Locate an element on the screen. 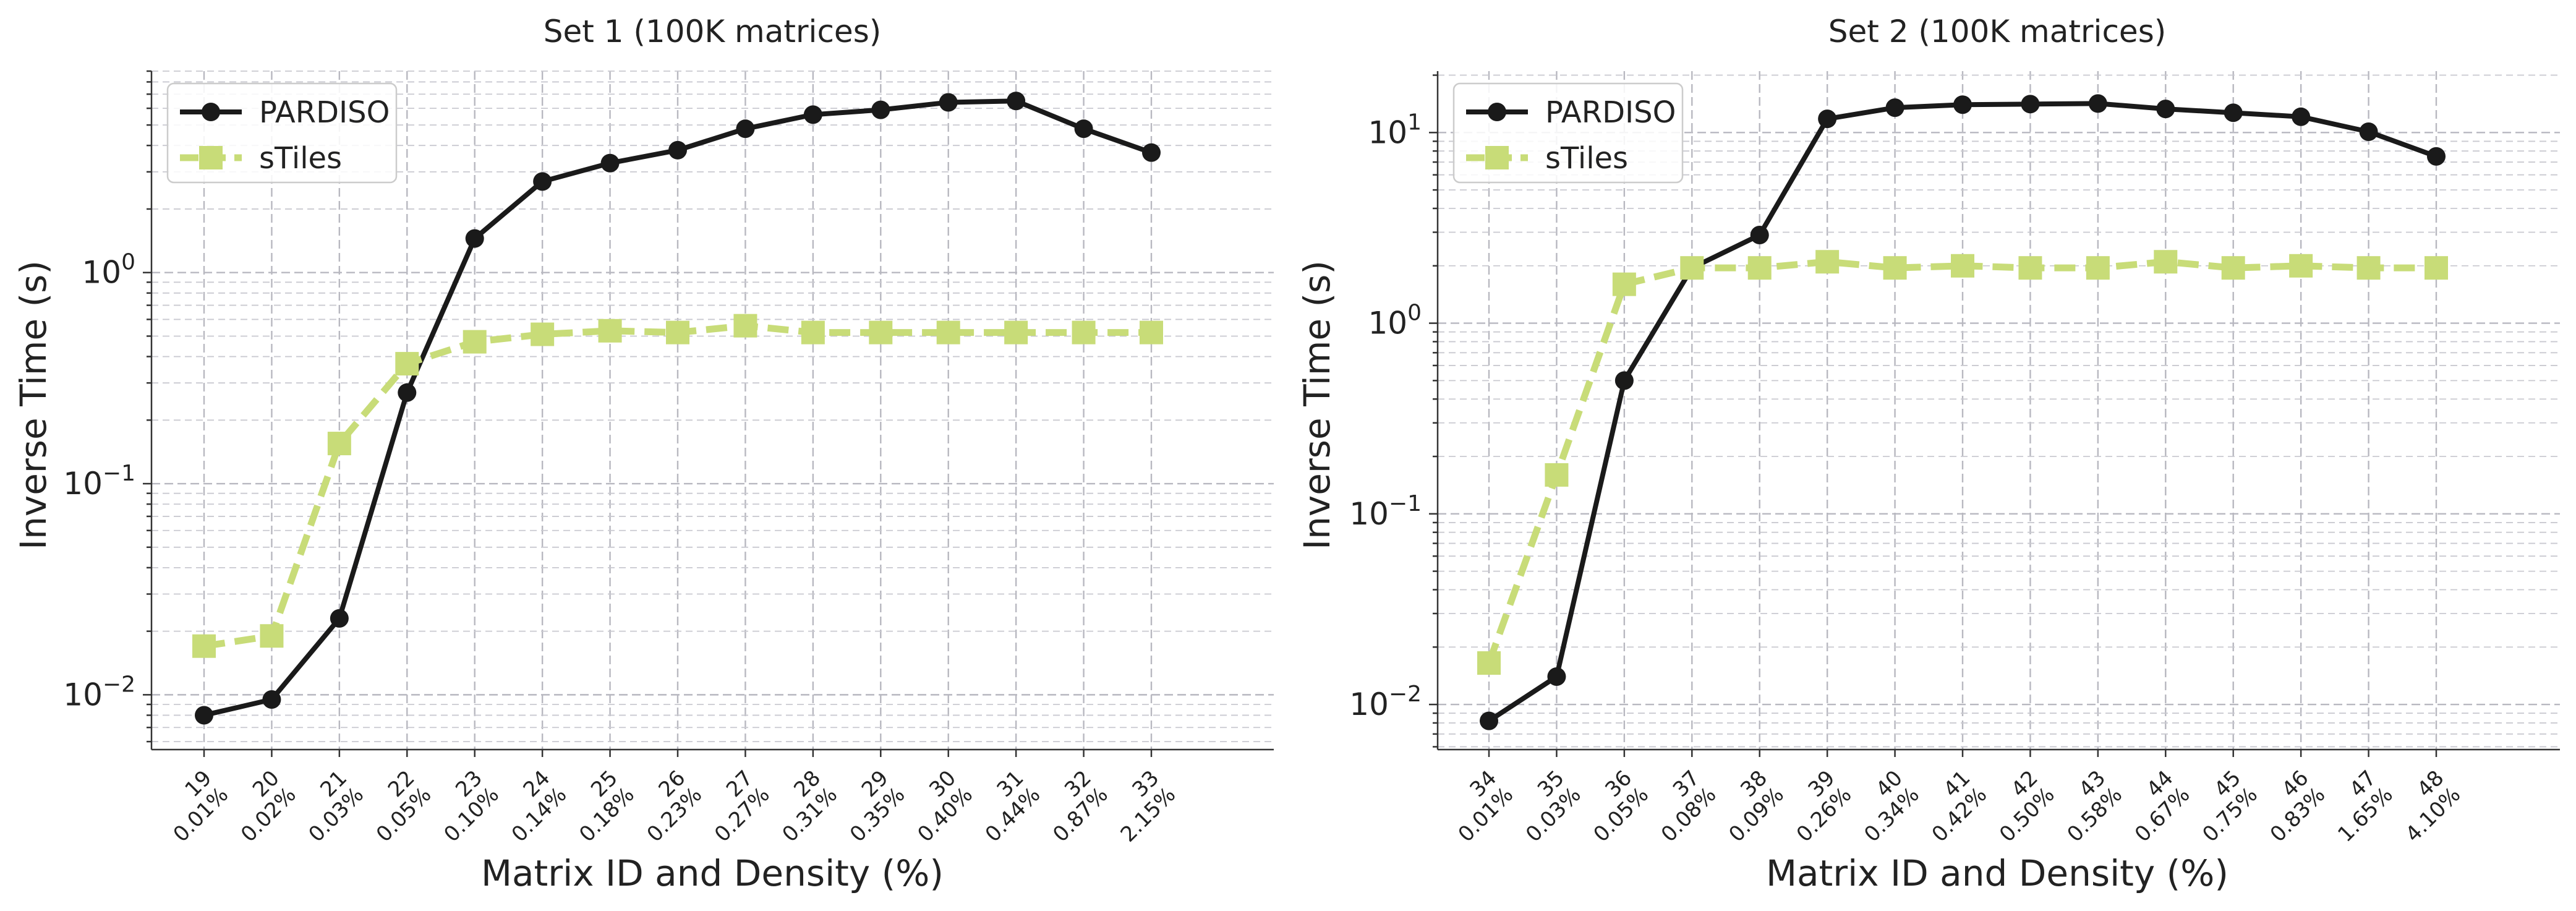  x-tick-label: 440.67% is located at coordinates (2162, 806).